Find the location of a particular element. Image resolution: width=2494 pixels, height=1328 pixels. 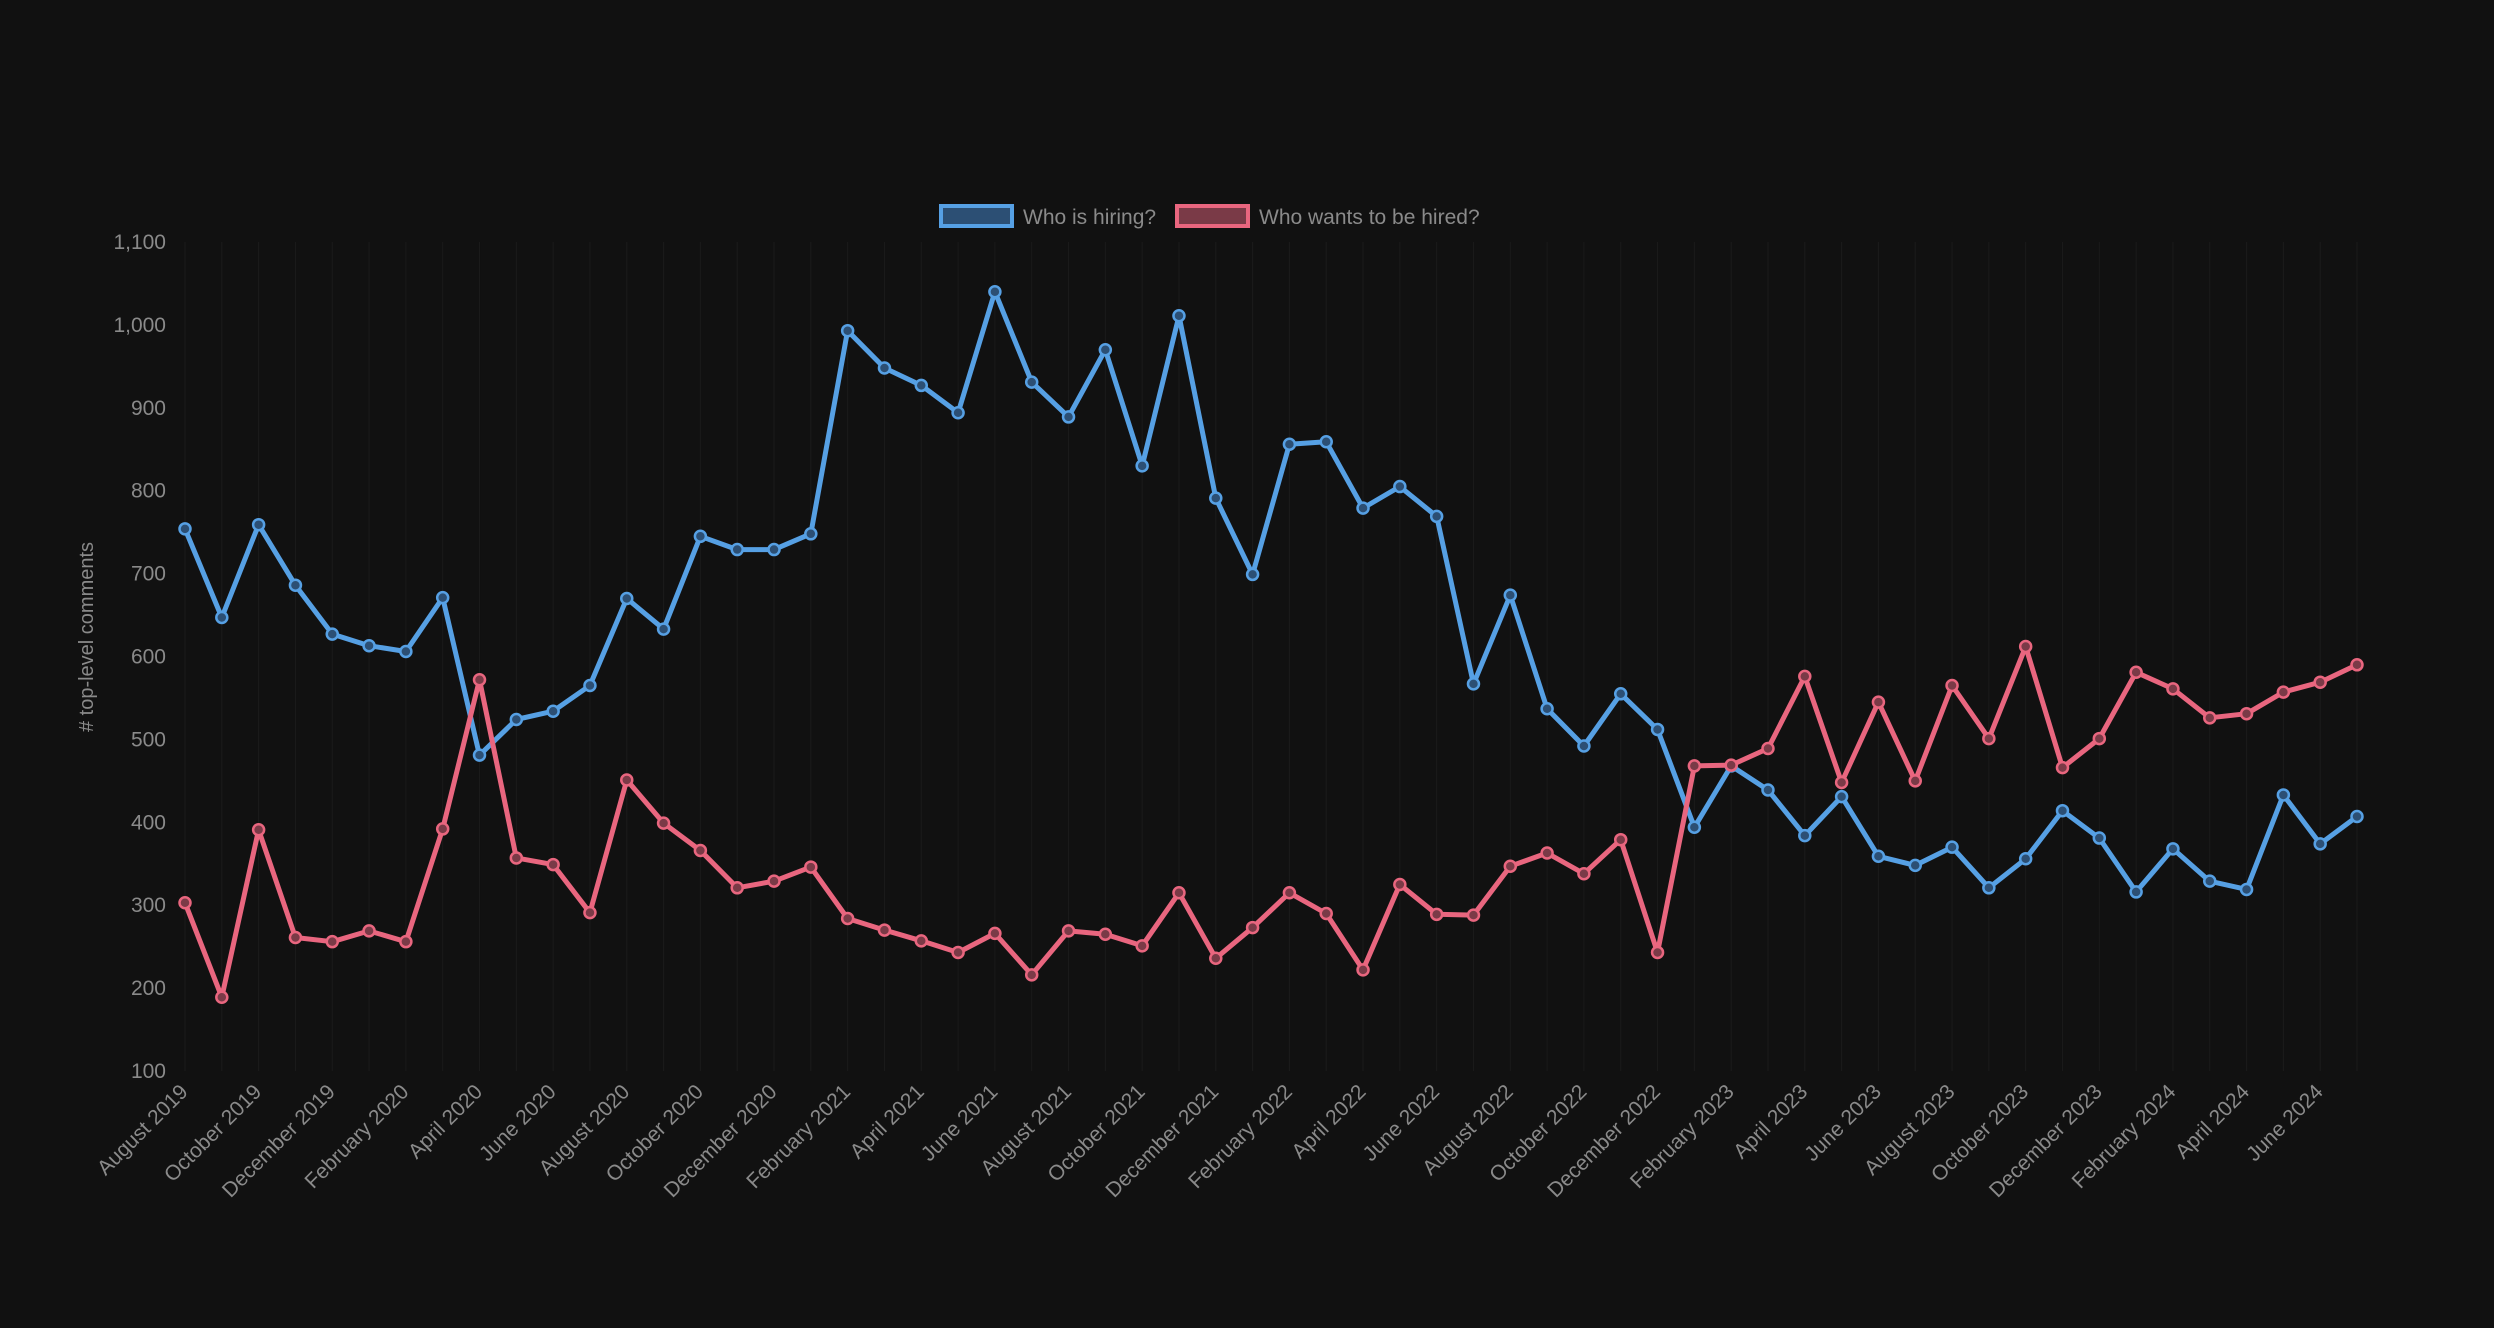

legend-item: Who wants to be hired? is located at coordinates (1327, 216).